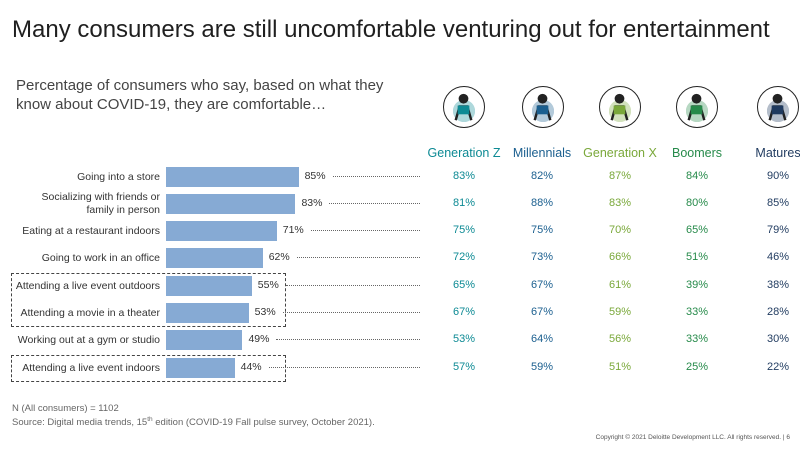 The width and height of the screenshot is (800, 450). What do you see at coordinates (279, 257) in the screenshot?
I see `bar-value-label: 62%` at bounding box center [279, 257].